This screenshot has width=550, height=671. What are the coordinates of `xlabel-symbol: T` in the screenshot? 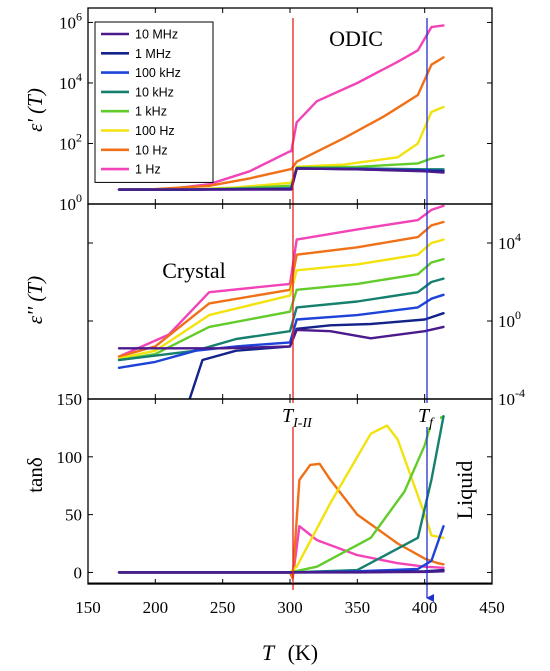 It's located at (269, 652).